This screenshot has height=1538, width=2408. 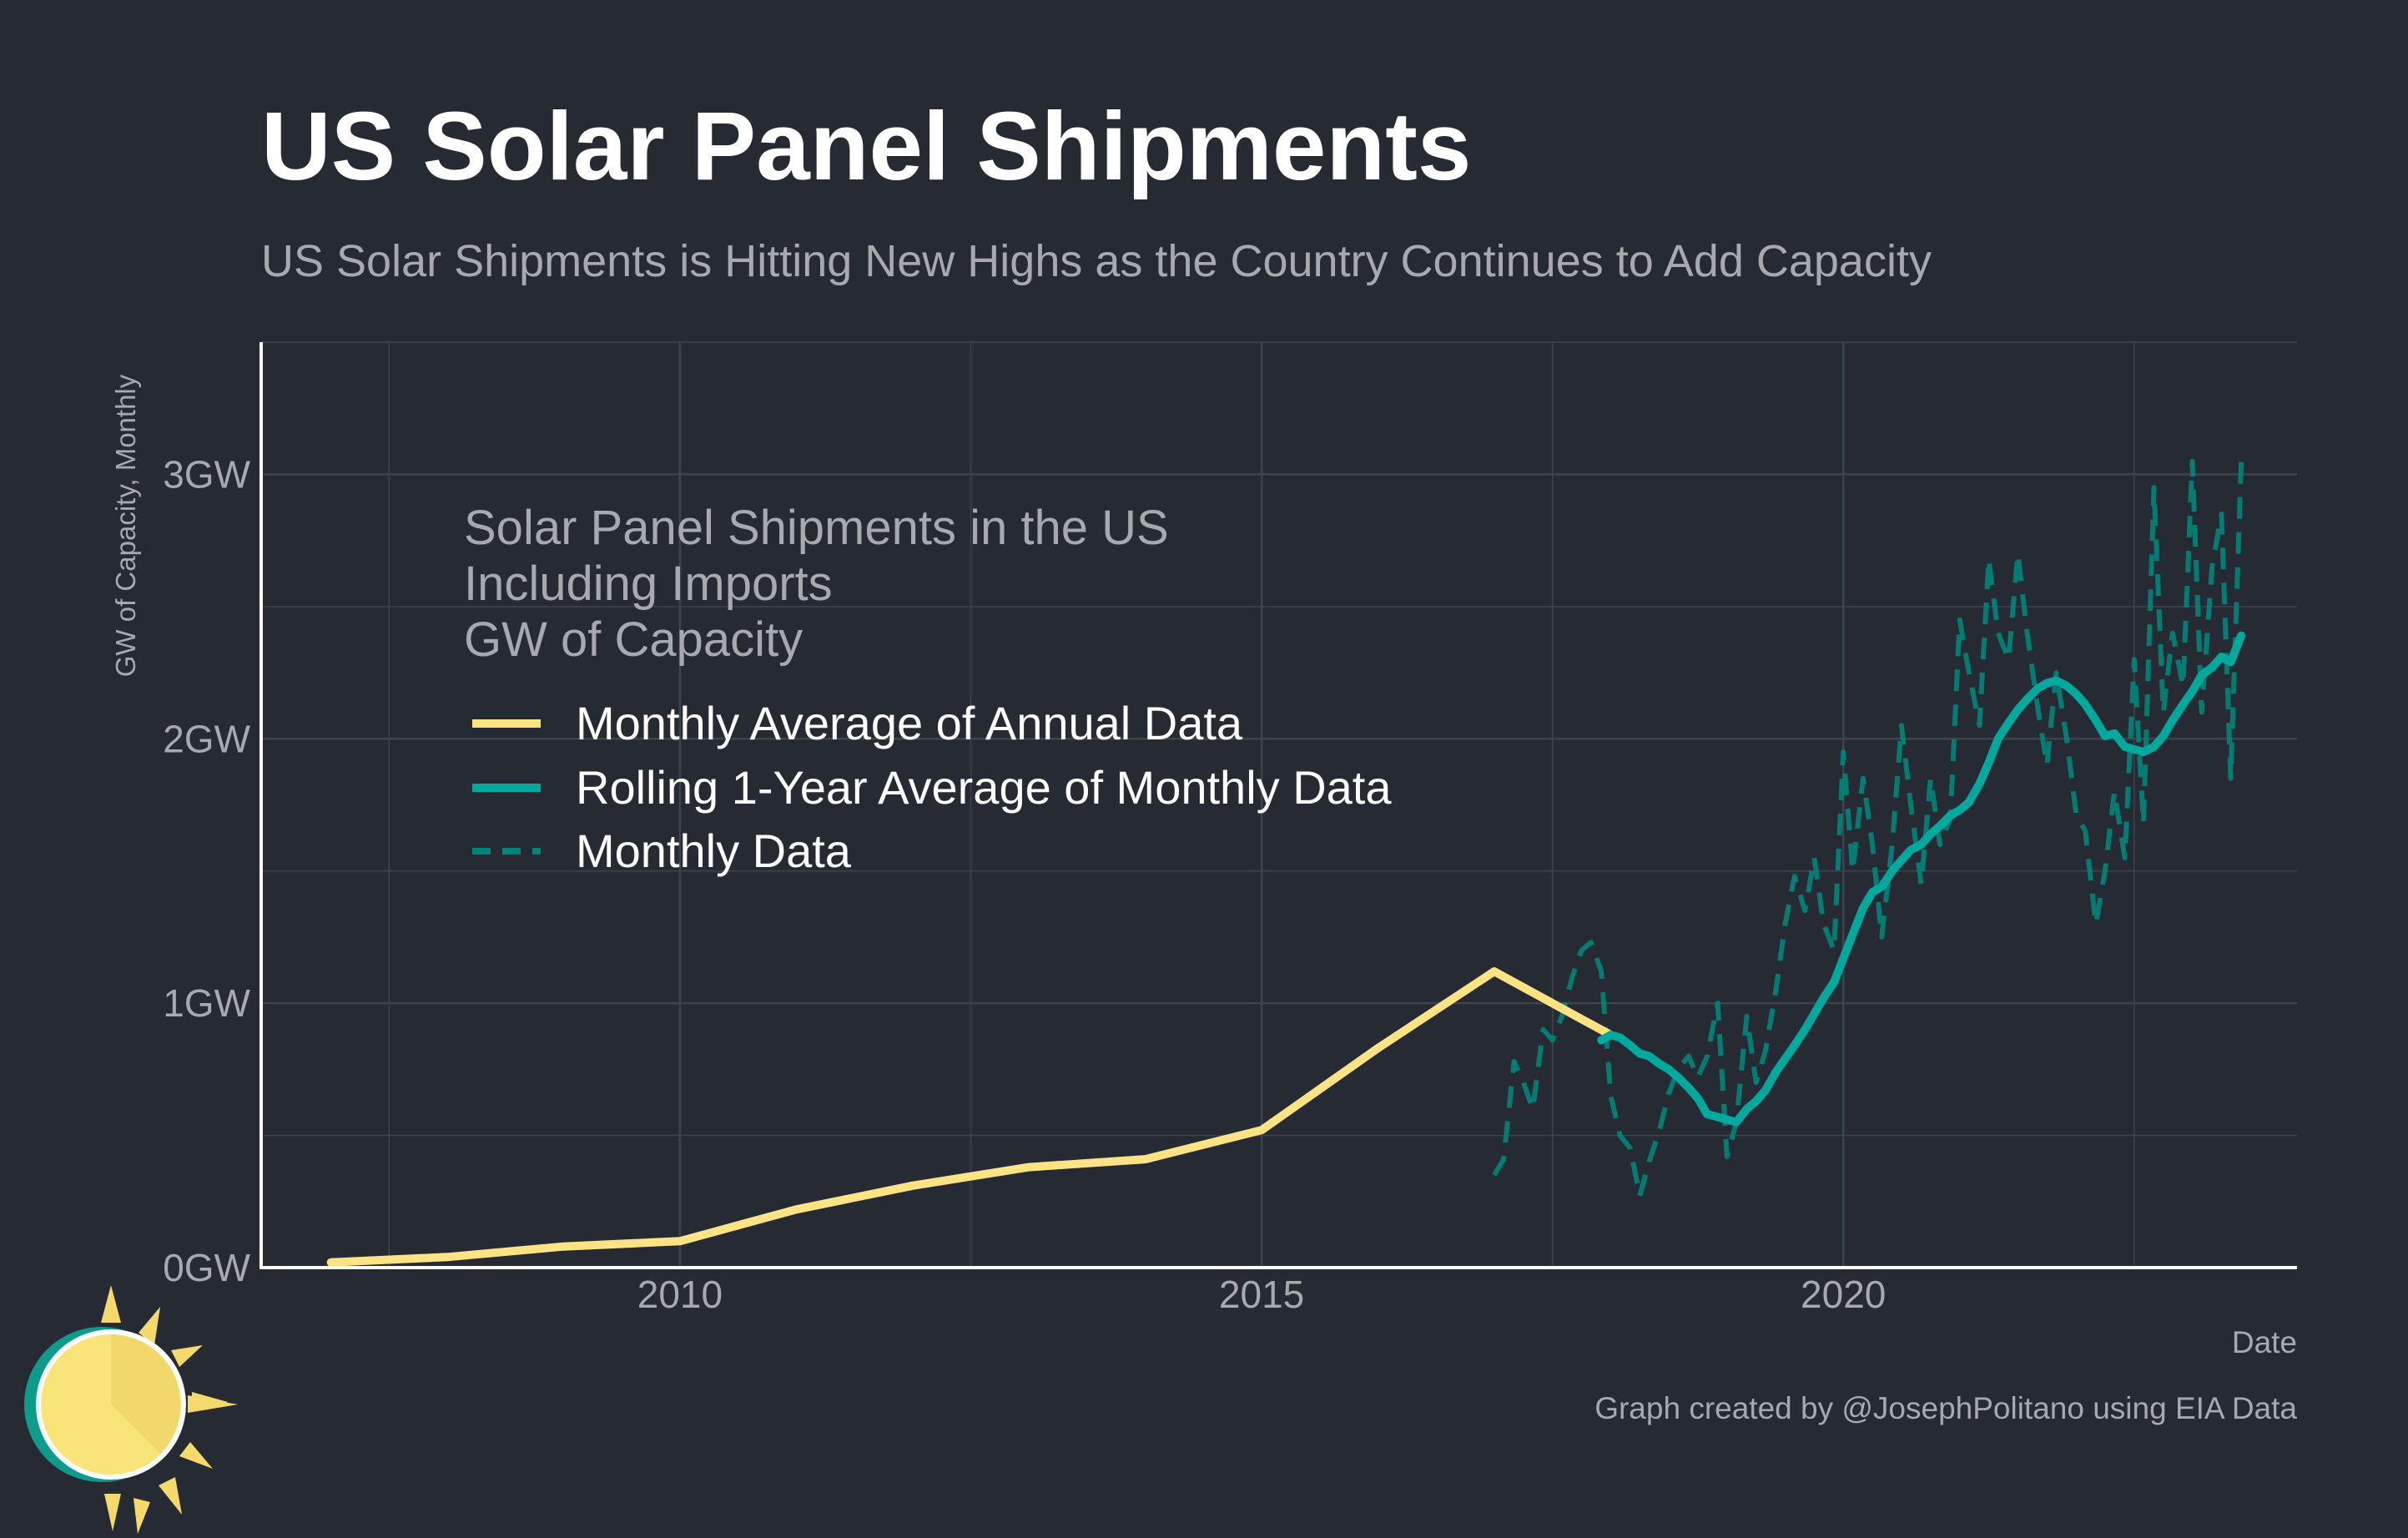 I want to click on chart-title: US Solar Panel Shipments, so click(x=866, y=146).